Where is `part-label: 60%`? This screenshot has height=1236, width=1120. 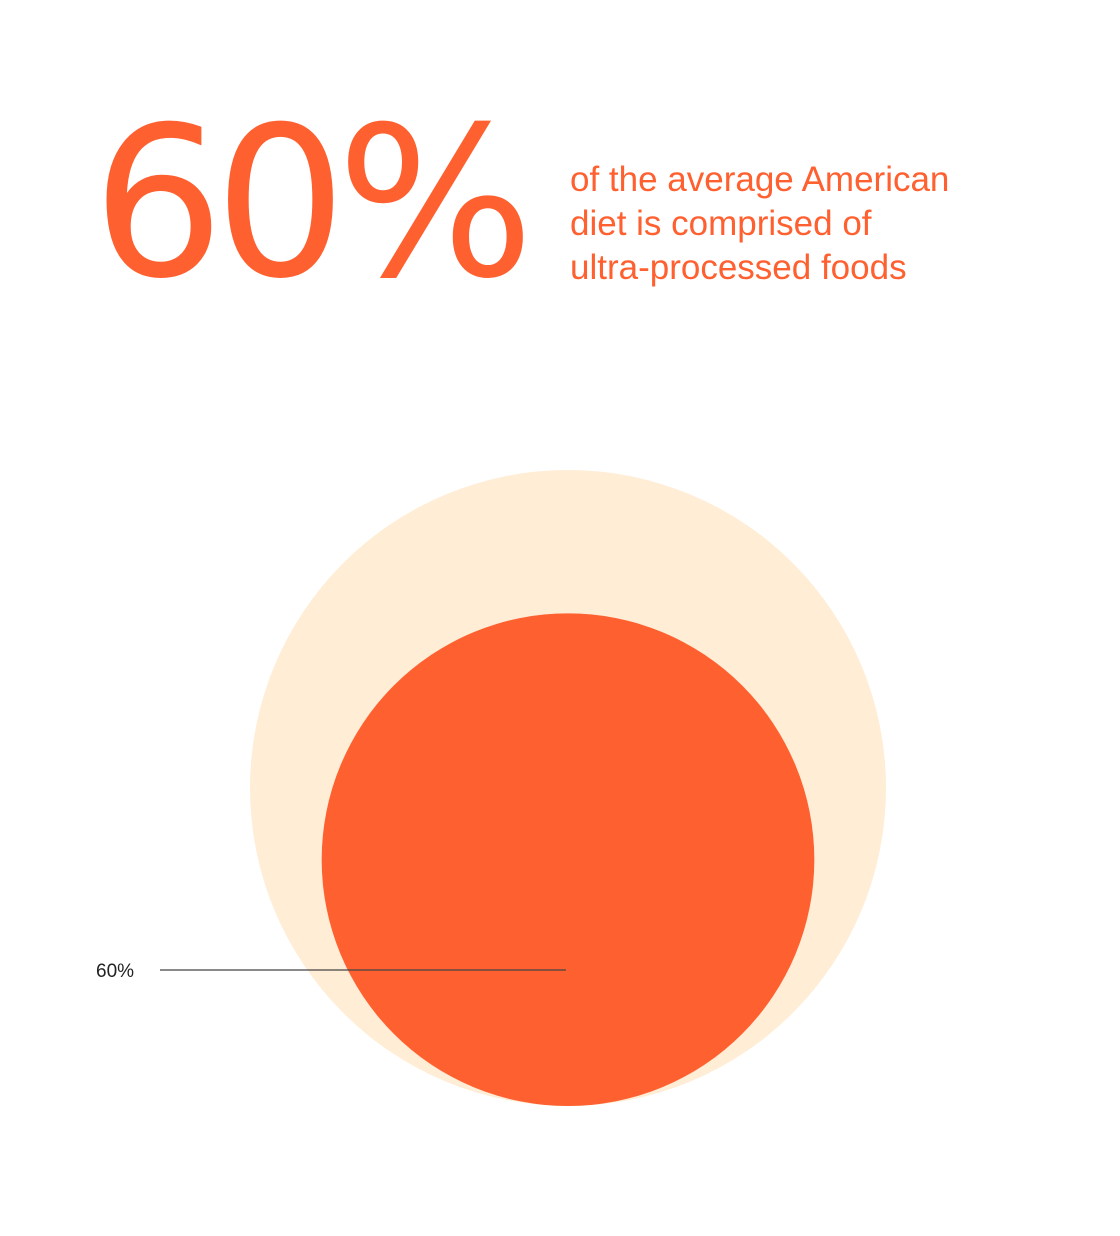 part-label: 60% is located at coordinates (115, 971).